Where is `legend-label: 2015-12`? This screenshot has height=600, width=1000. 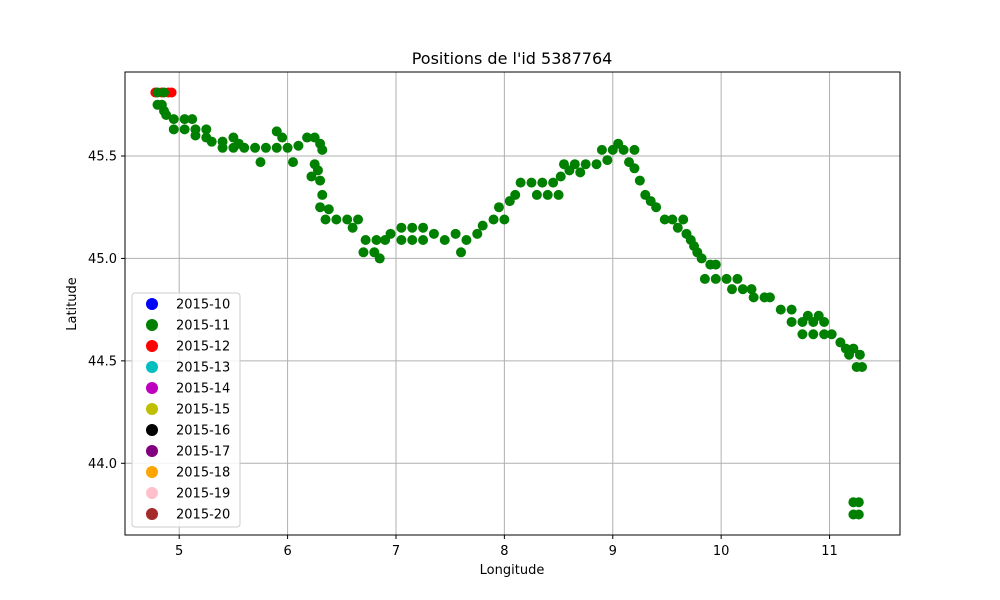 legend-label: 2015-12 is located at coordinates (203, 347).